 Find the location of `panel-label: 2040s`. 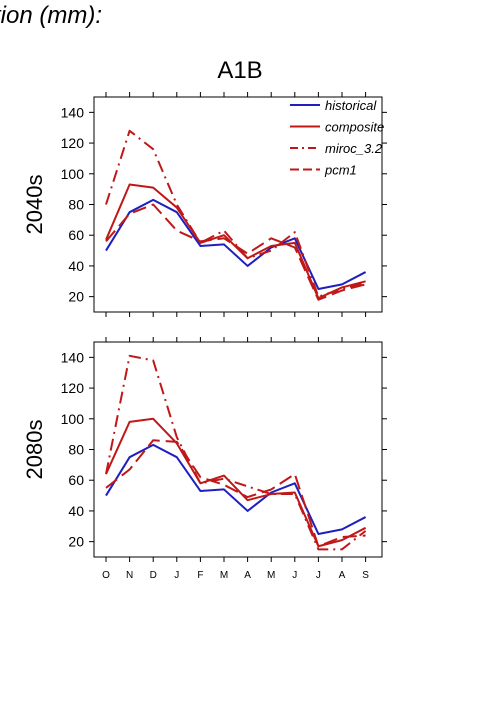

panel-label: 2040s is located at coordinates (34, 205).